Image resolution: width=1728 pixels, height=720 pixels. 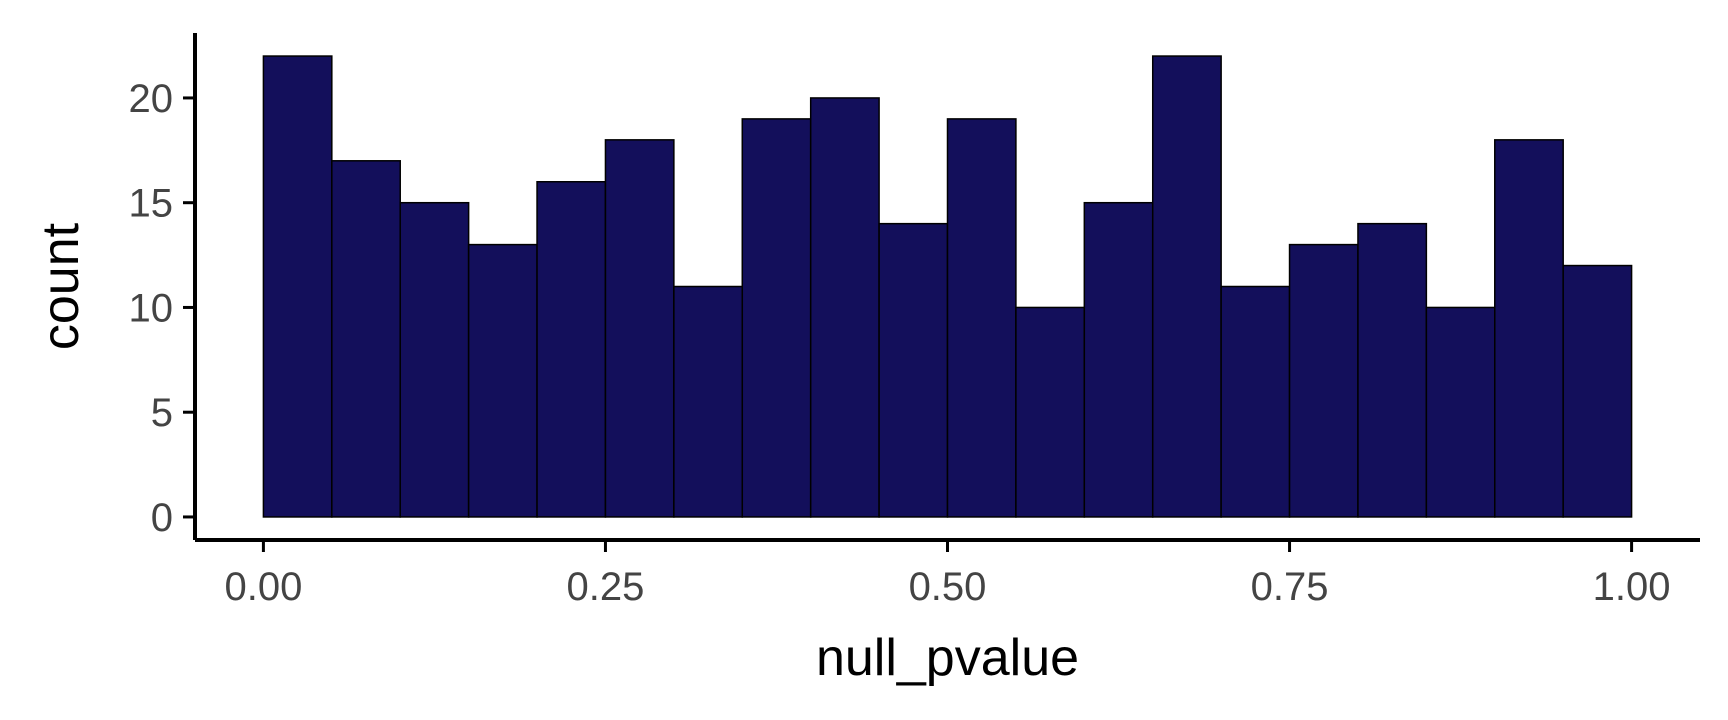 I want to click on x-axis-title: null_pvalue, so click(x=947, y=658).